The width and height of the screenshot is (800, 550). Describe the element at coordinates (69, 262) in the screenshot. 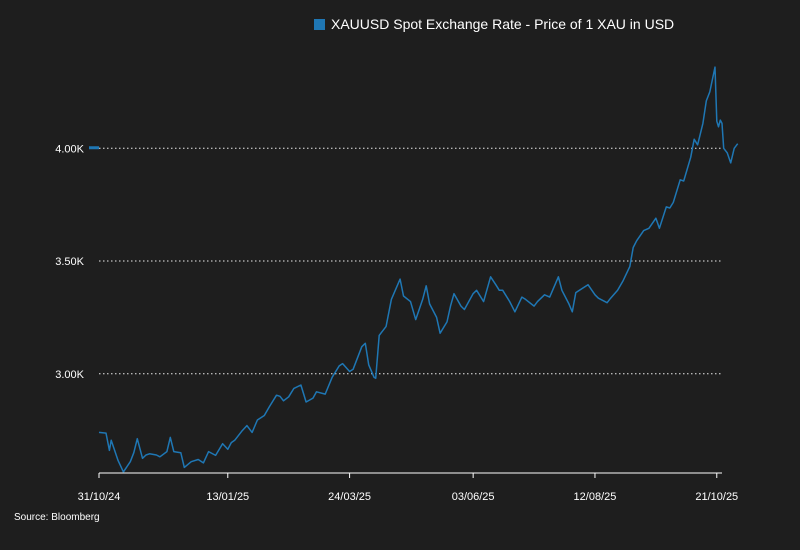

I see `y-tick-label: 3.50K` at that location.